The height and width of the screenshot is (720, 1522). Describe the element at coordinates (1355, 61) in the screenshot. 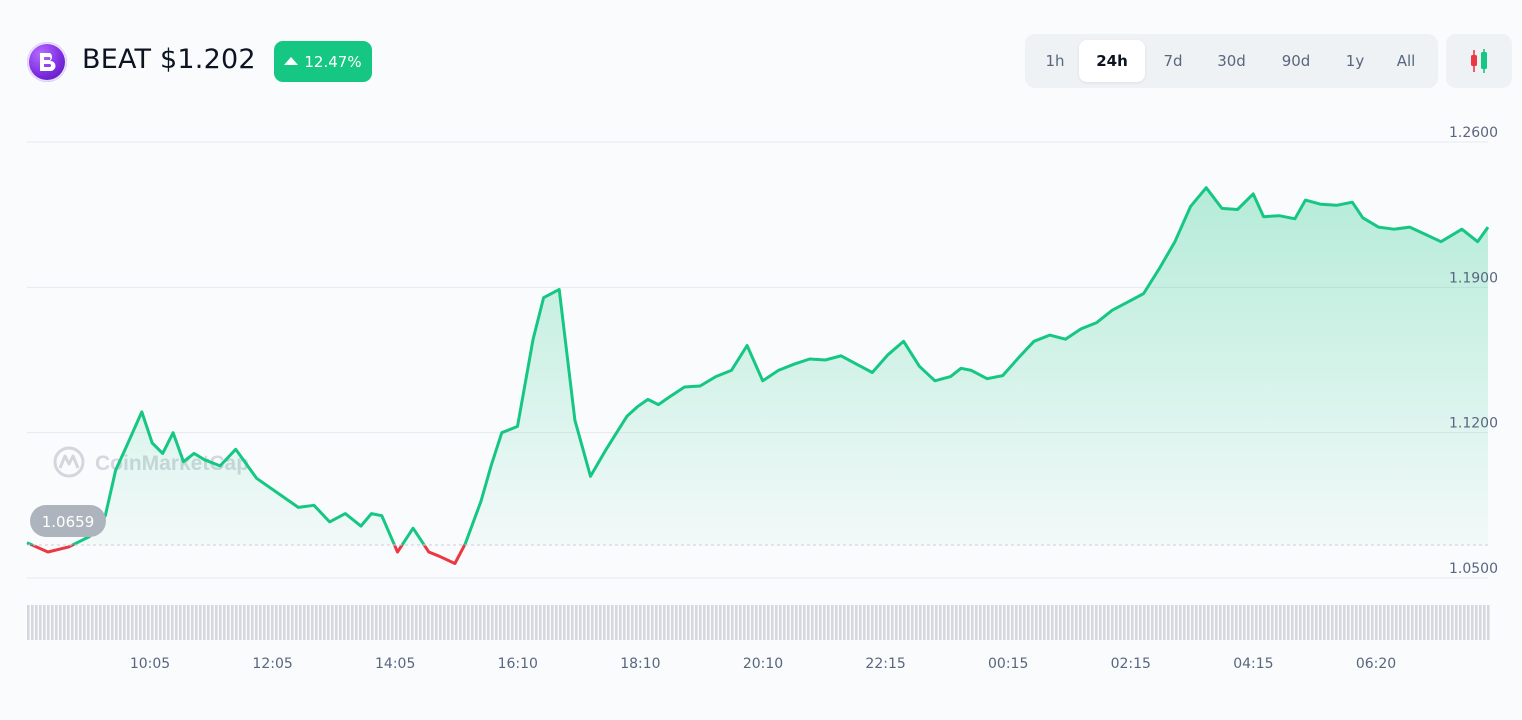

I see `range-tab-1y: 1y` at that location.